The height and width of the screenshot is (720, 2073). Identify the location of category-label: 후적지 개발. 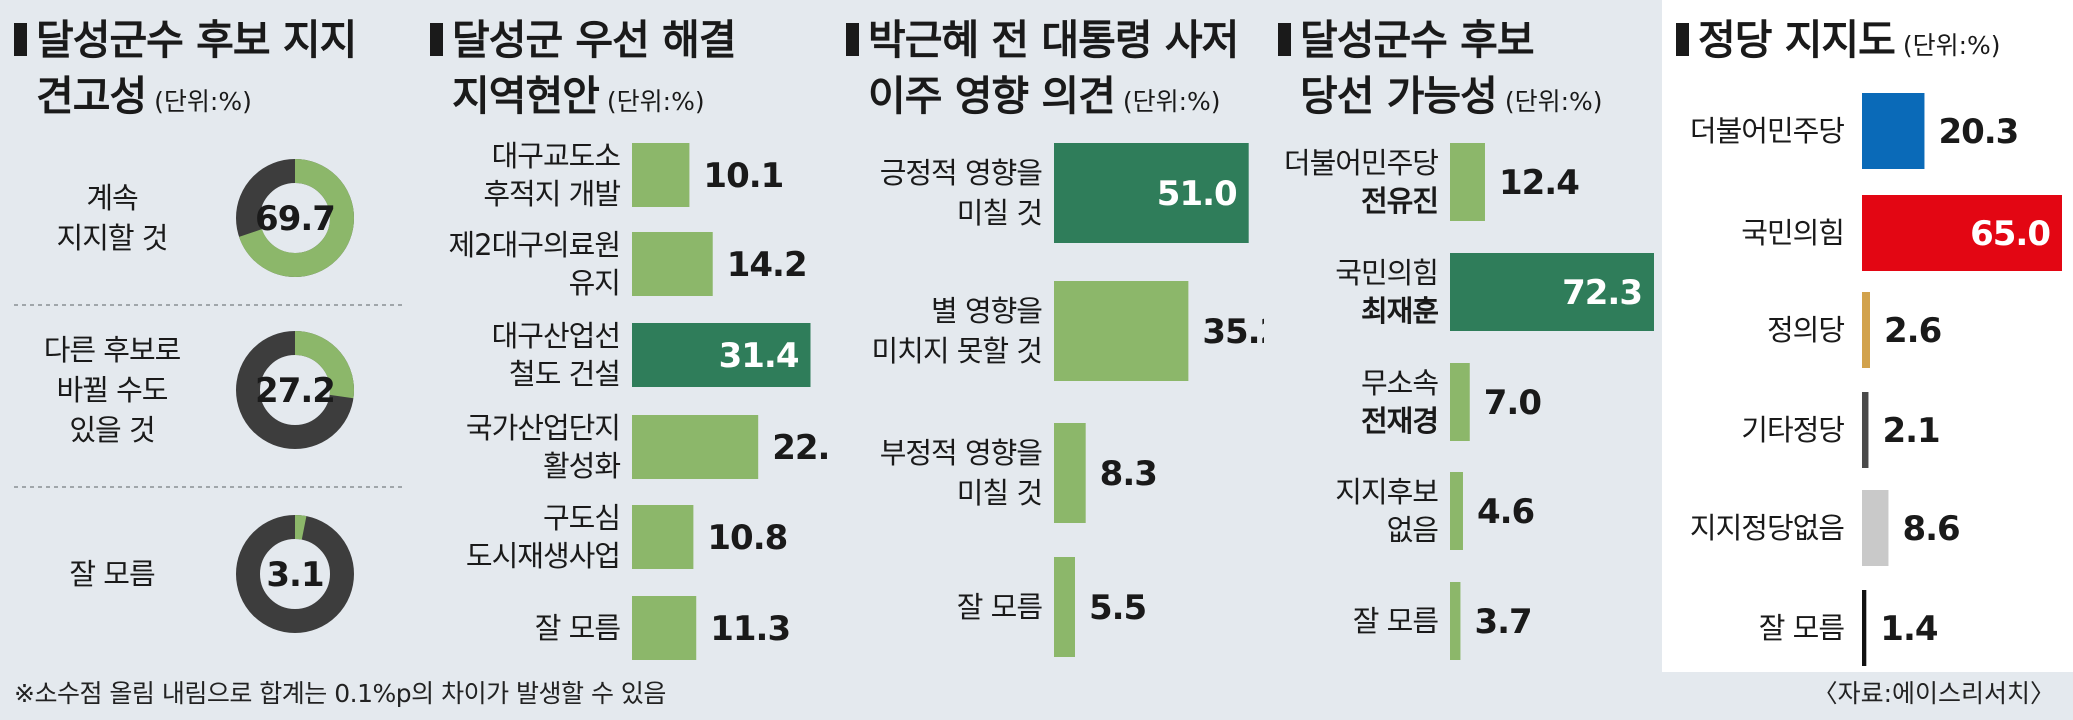
(551, 194).